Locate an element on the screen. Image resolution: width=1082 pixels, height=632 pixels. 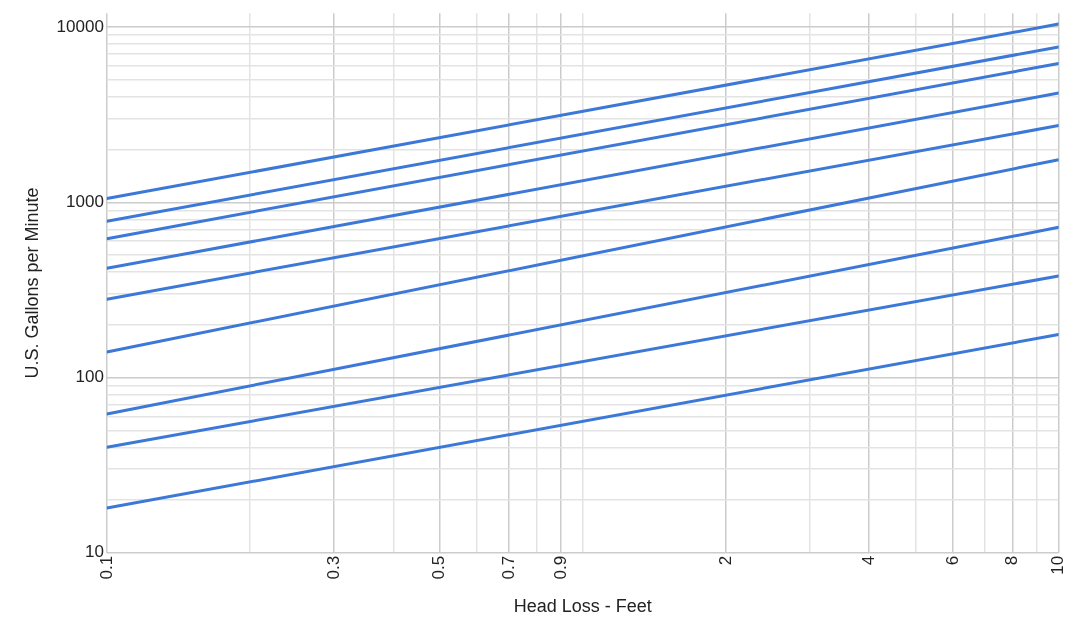
x-tick-label: 0.9 is located at coordinates (560, 567).